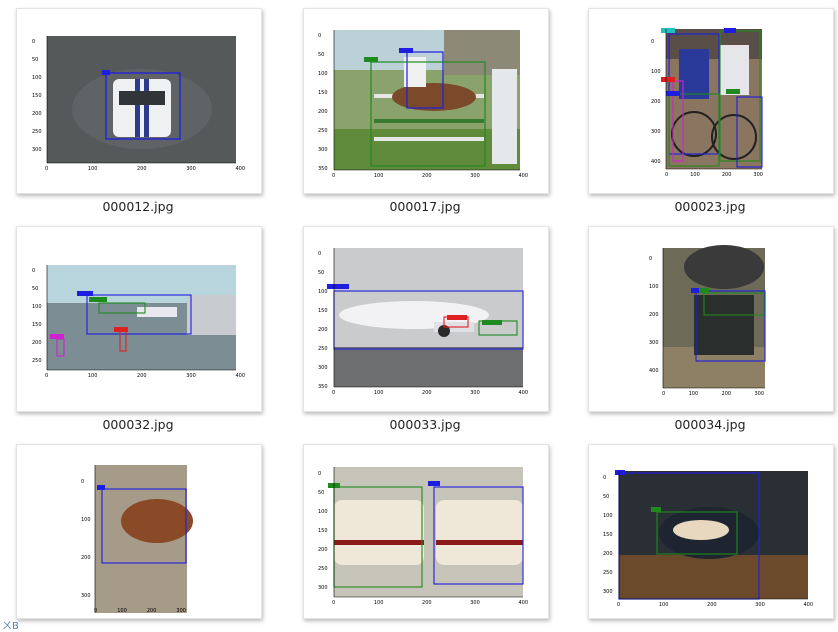 The width and height of the screenshot is (838, 632). What do you see at coordinates (37, 316) in the screenshot?
I see `y-tick-labels: 0 50 100 150 200 250` at bounding box center [37, 316].